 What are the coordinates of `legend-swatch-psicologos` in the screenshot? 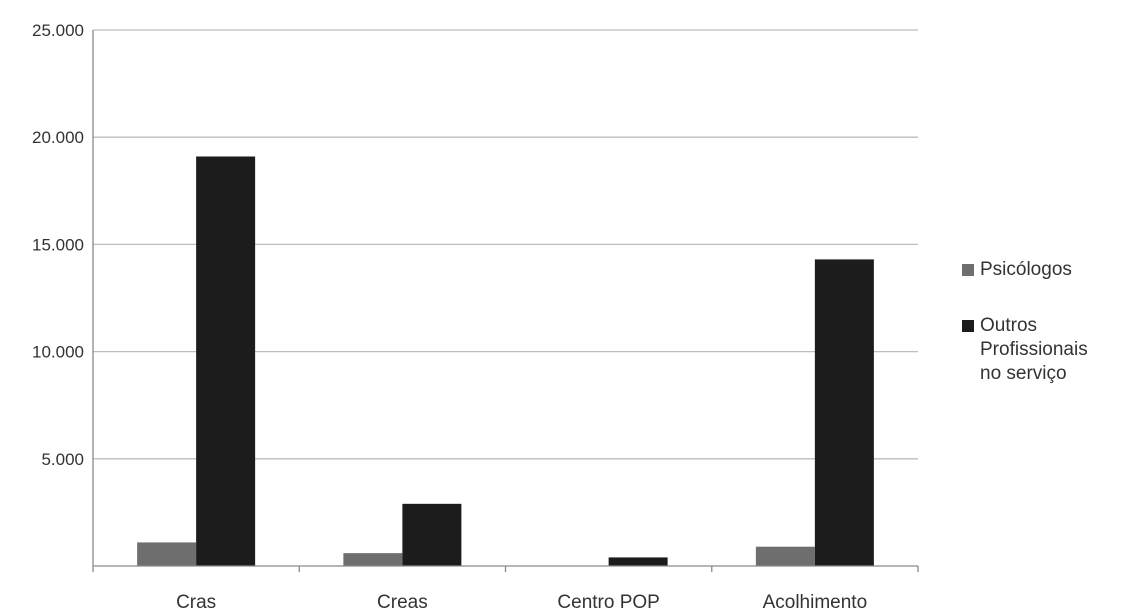 It's located at (968, 270).